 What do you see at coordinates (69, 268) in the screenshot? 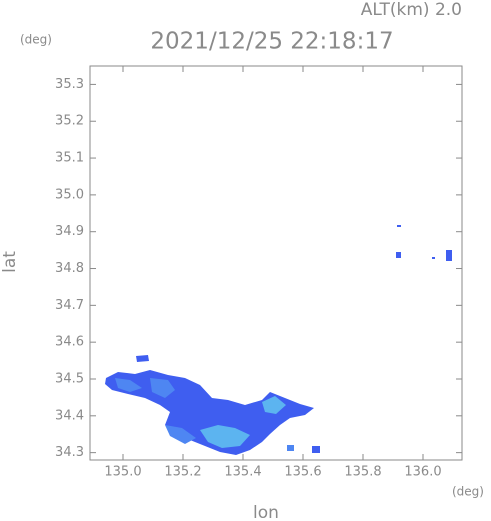
I see `y-tick-label: 34.8` at bounding box center [69, 268].